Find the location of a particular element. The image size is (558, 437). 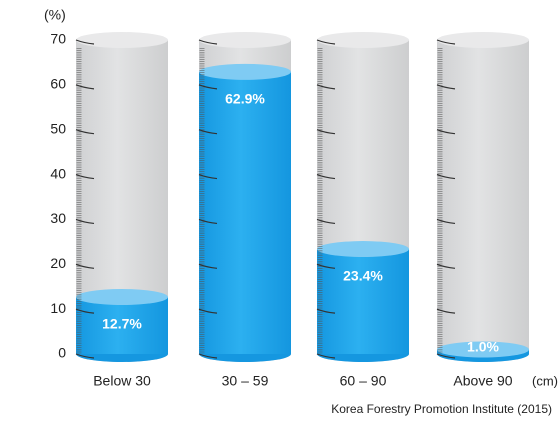

y-tick-label: 40 is located at coordinates (58, 173).